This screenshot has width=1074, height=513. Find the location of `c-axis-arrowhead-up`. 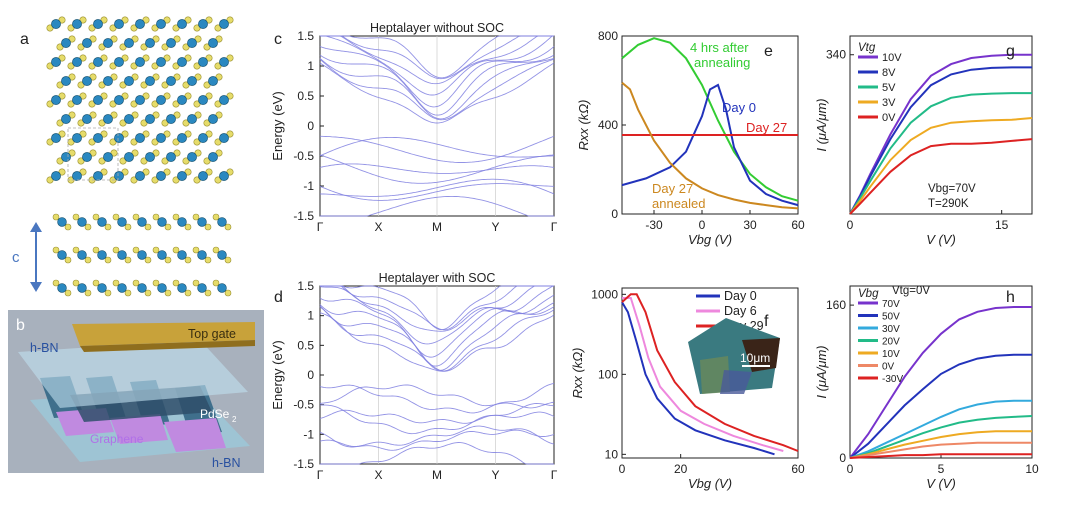

c-axis-arrowhead-up is located at coordinates (36, 227).